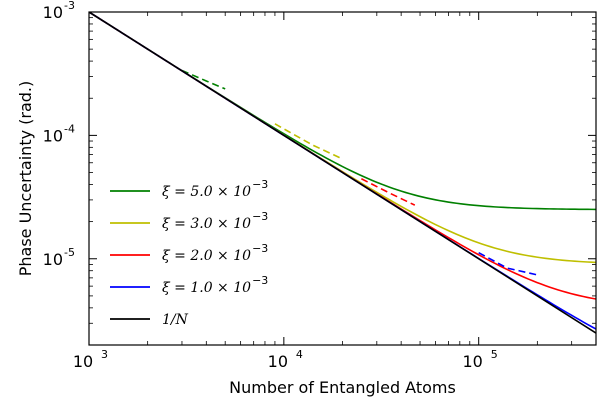 The height and width of the screenshot is (405, 612). I want to click on y-axis-label: Phase Uncertainty (rad.), so click(25, 179).